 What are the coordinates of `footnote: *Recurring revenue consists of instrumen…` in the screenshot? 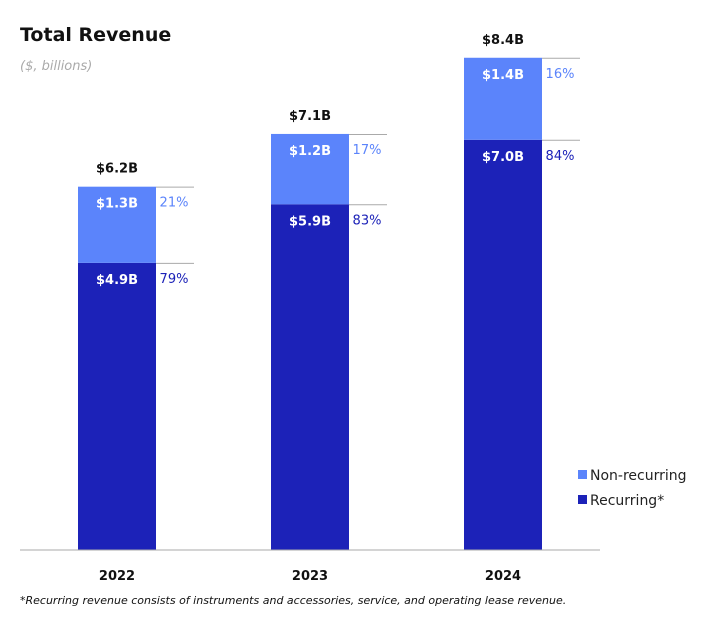 It's located at (293, 600).